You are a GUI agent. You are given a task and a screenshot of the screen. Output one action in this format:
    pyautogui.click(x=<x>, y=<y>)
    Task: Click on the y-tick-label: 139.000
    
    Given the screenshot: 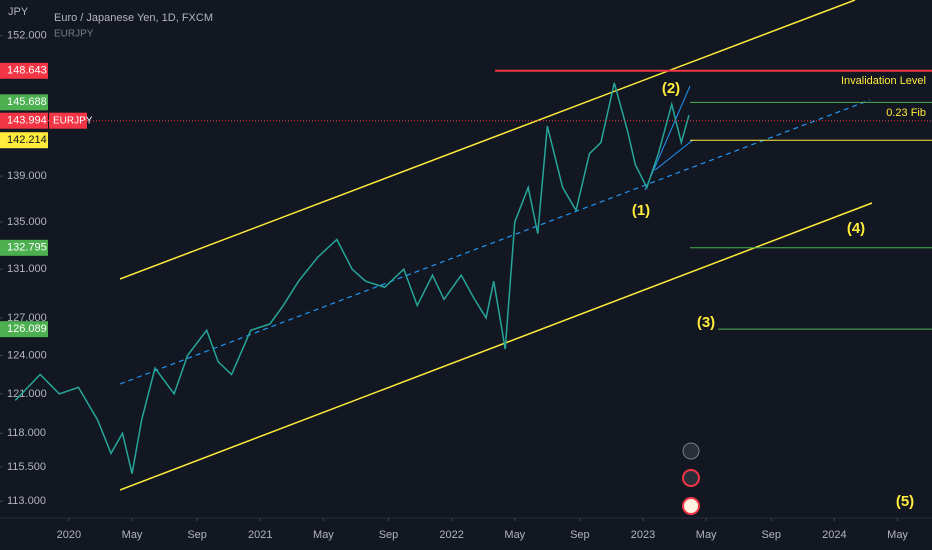 What is the action you would take?
    pyautogui.click(x=27, y=176)
    